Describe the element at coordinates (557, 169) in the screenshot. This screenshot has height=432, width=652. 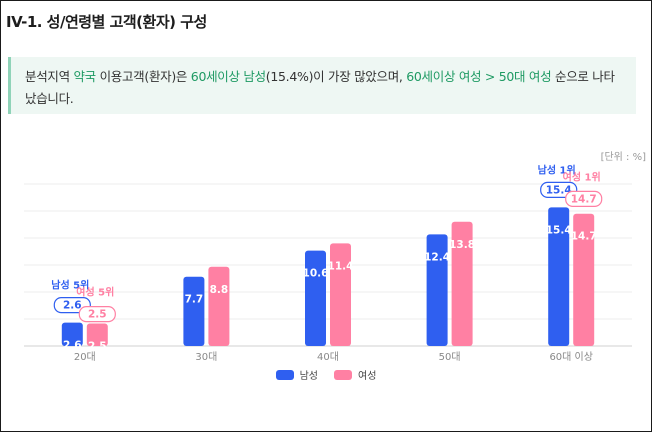
I see `rank-label: 남성 1위` at that location.